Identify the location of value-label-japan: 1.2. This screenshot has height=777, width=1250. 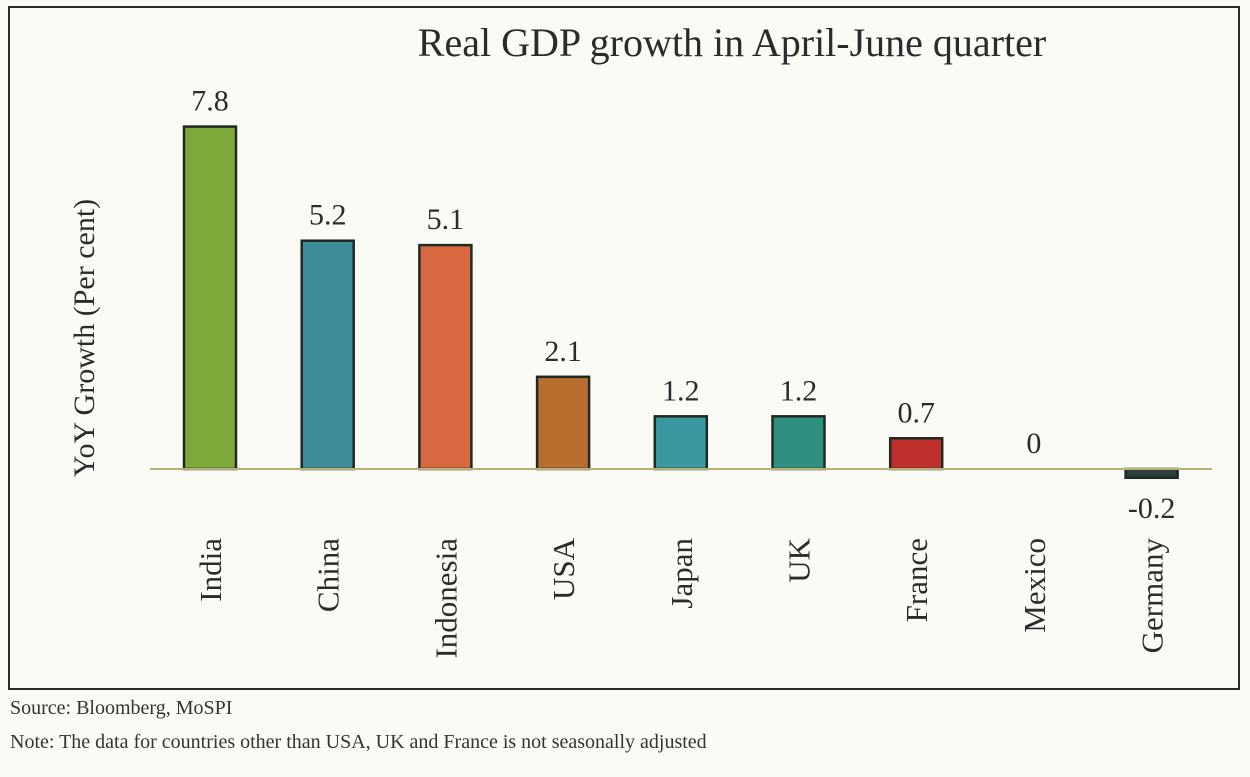
(681, 390).